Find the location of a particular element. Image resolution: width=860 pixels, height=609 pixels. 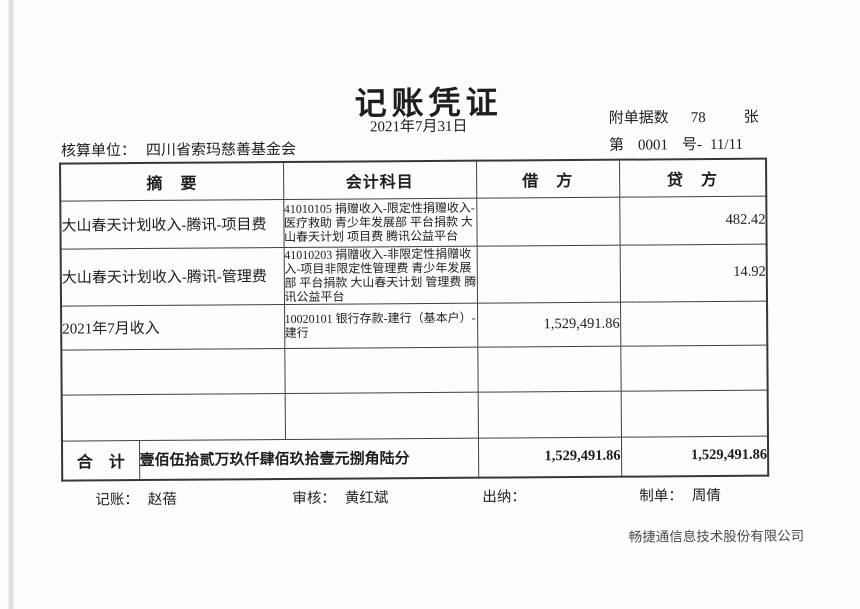

preparer-label: 制单： is located at coordinates (661, 496).